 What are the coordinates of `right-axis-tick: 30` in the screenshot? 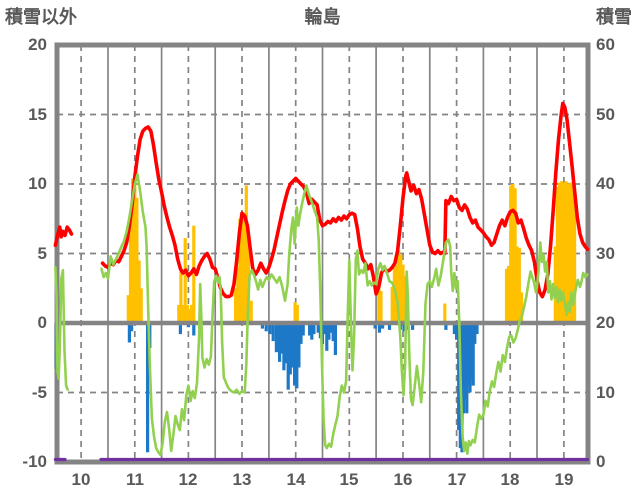 It's located at (605, 253).